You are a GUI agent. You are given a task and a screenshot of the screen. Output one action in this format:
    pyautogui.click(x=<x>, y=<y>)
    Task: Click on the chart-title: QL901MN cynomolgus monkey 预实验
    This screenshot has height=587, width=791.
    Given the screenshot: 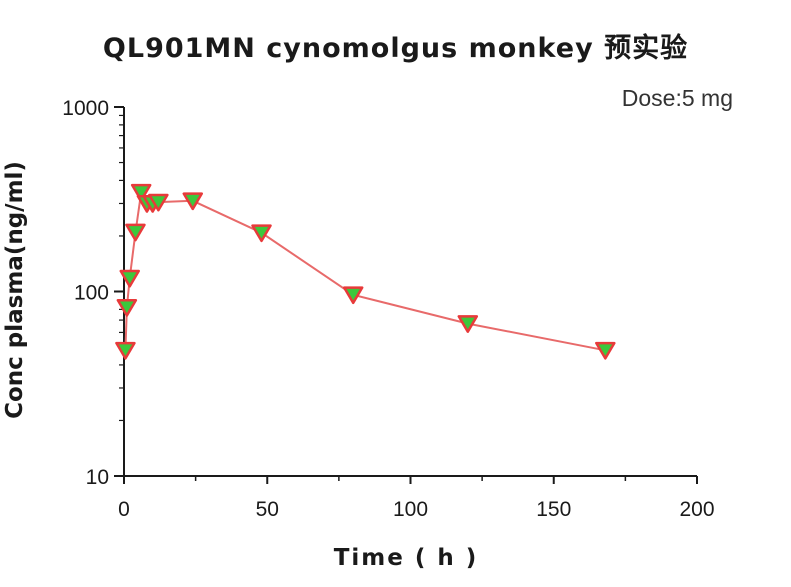 What is the action you would take?
    pyautogui.click(x=395, y=48)
    